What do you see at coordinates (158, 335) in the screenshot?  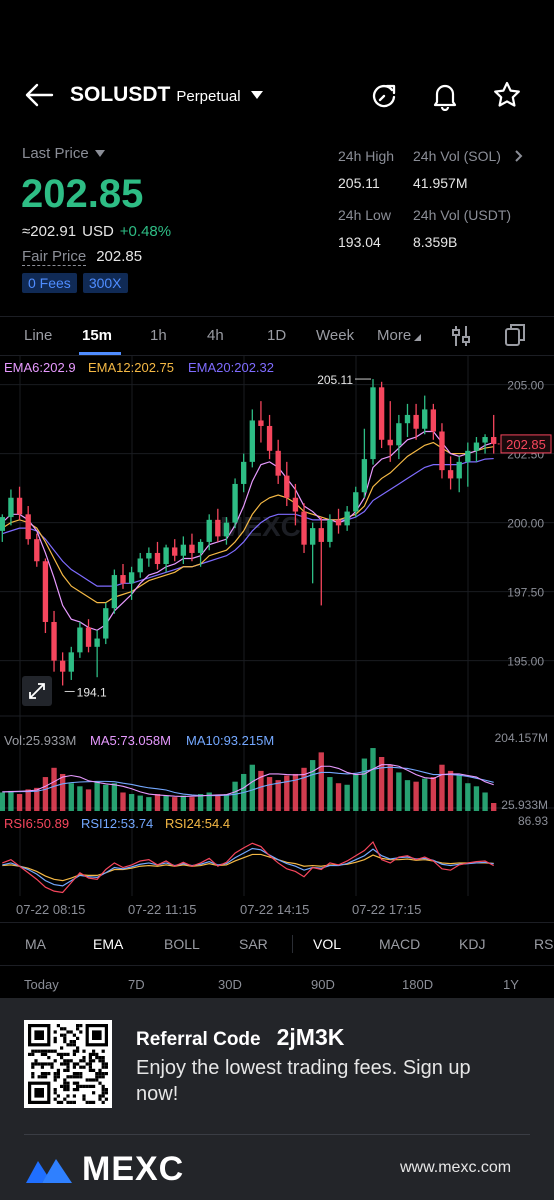 I see `tab-1h: 1h` at bounding box center [158, 335].